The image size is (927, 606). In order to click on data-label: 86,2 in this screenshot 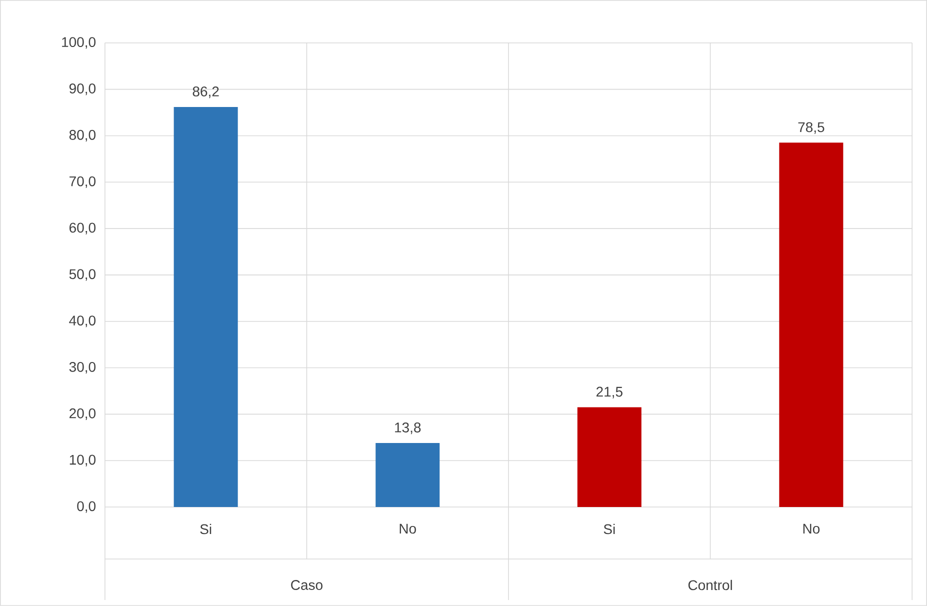, I will do `click(205, 92)`.